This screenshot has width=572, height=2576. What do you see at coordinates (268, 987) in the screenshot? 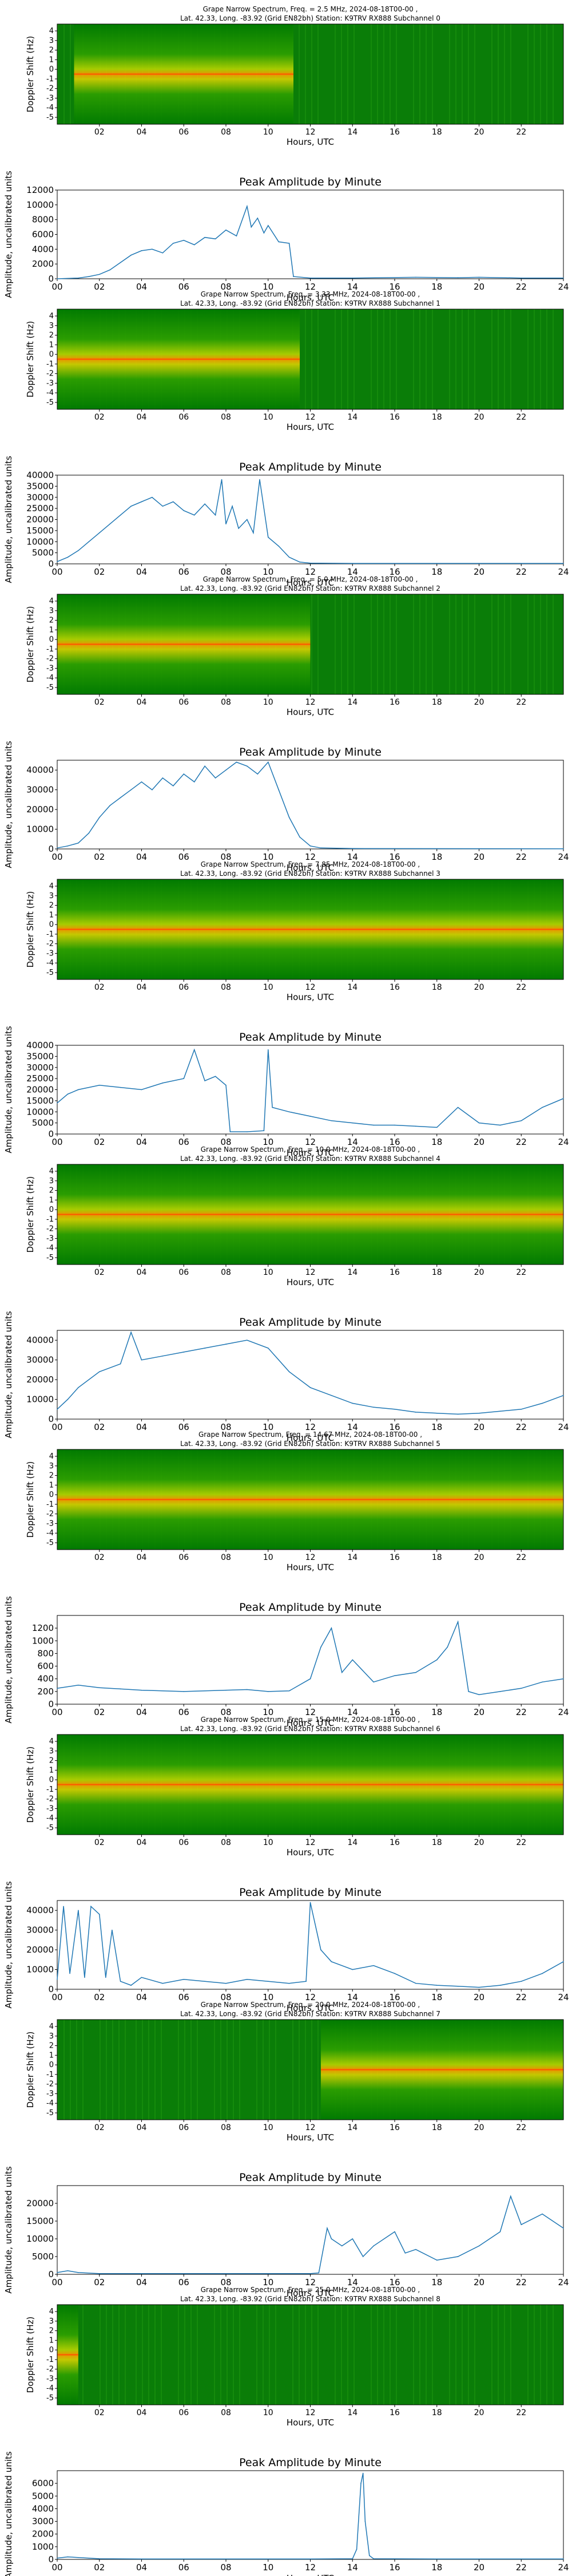
I see `spectrogram-xtick-label: 10` at bounding box center [268, 987].